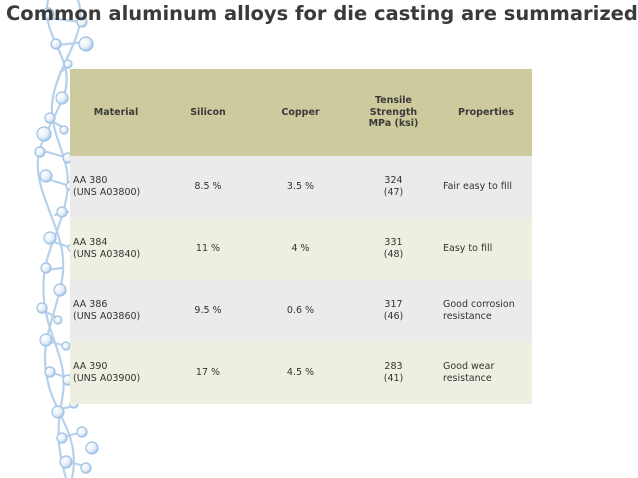  I want to click on cell-properties: Good wear resistance, so click(486, 373).